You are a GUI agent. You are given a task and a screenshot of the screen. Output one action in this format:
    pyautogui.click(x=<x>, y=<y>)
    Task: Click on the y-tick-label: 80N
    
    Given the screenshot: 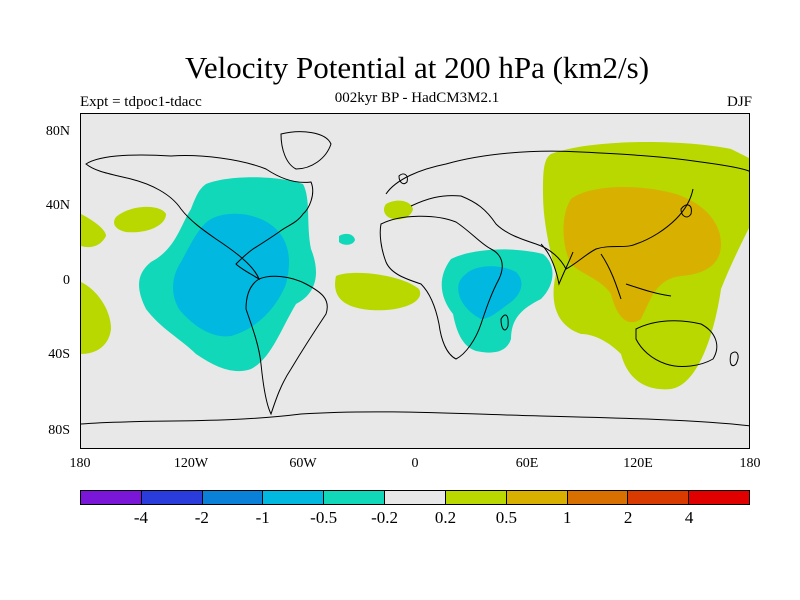 What is the action you would take?
    pyautogui.click(x=57, y=131)
    